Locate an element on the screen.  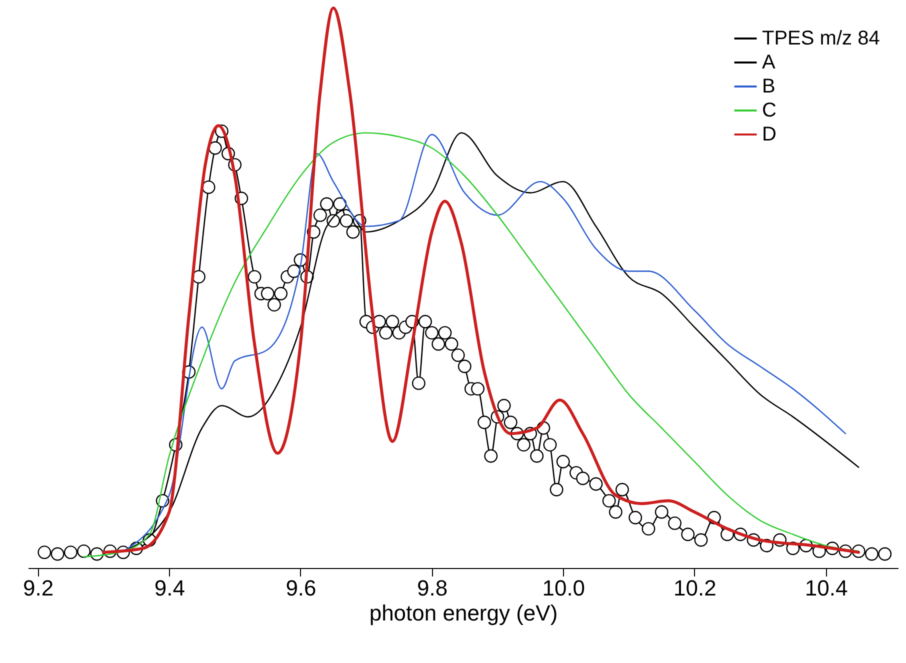
legend-label: D is located at coordinates (769, 135).